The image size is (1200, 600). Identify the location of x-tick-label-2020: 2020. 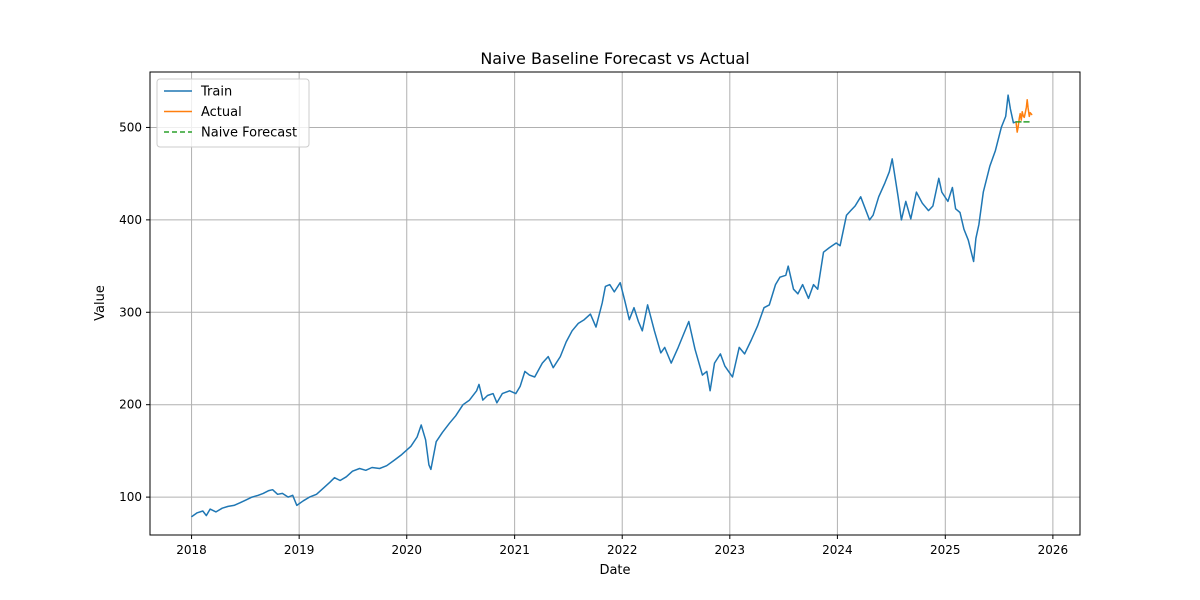
(406, 550).